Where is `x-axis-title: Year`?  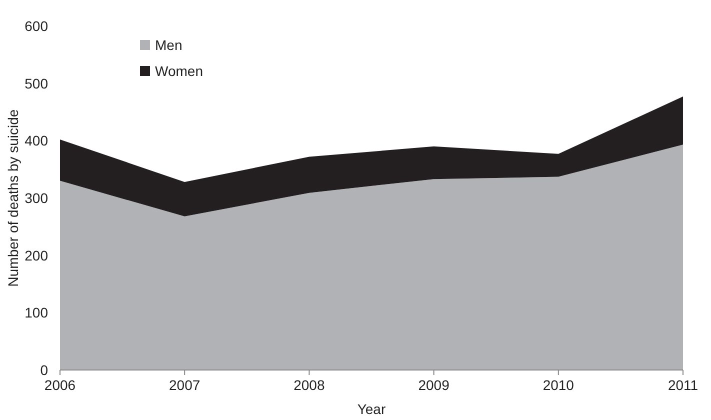
x-axis-title: Year is located at coordinates (371, 409).